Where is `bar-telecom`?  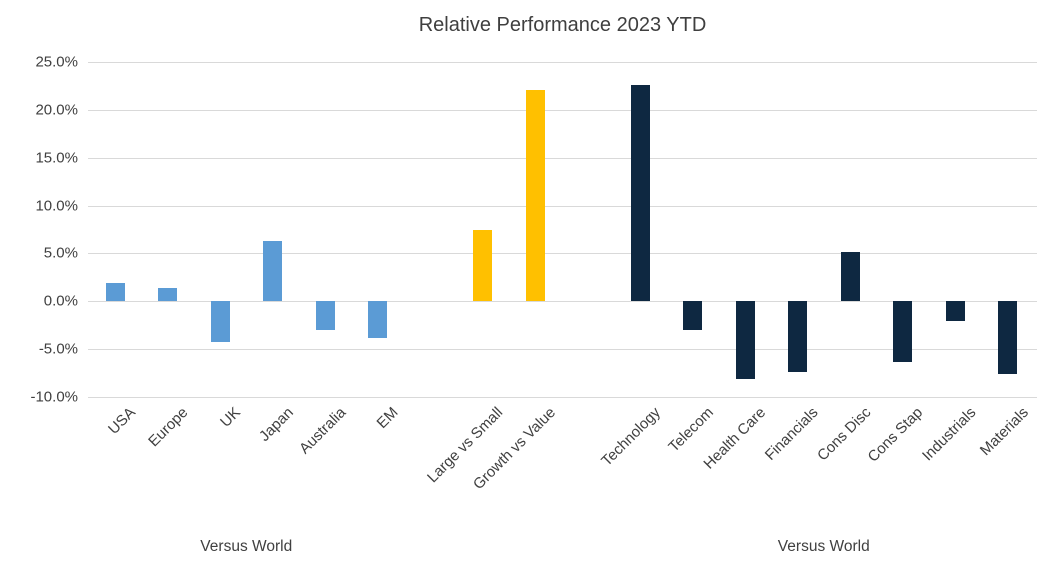
bar-telecom is located at coordinates (692, 315).